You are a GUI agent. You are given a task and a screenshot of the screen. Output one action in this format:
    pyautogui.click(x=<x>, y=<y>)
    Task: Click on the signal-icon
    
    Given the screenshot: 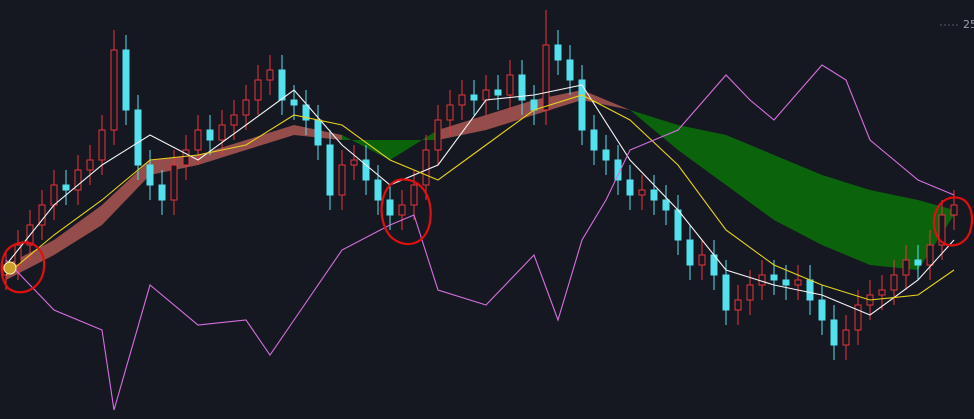 What is the action you would take?
    pyautogui.click(x=10, y=268)
    